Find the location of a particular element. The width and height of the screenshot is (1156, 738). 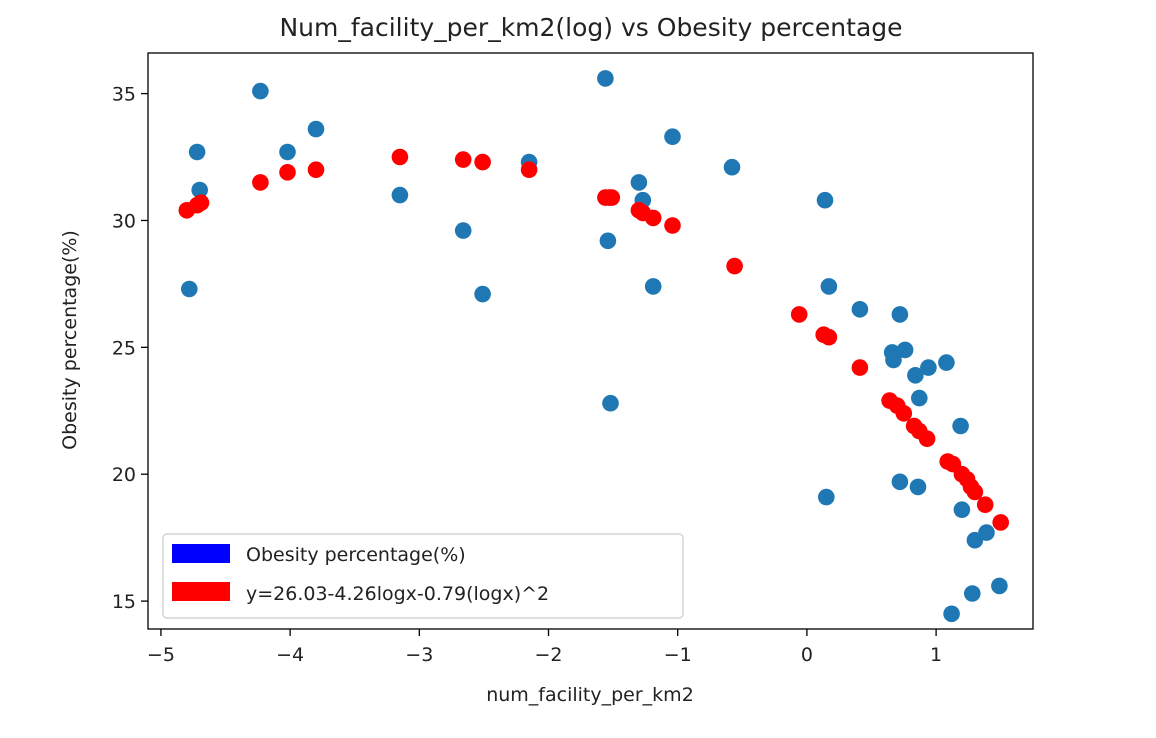

x-tick-label: −4 is located at coordinates (290, 655).